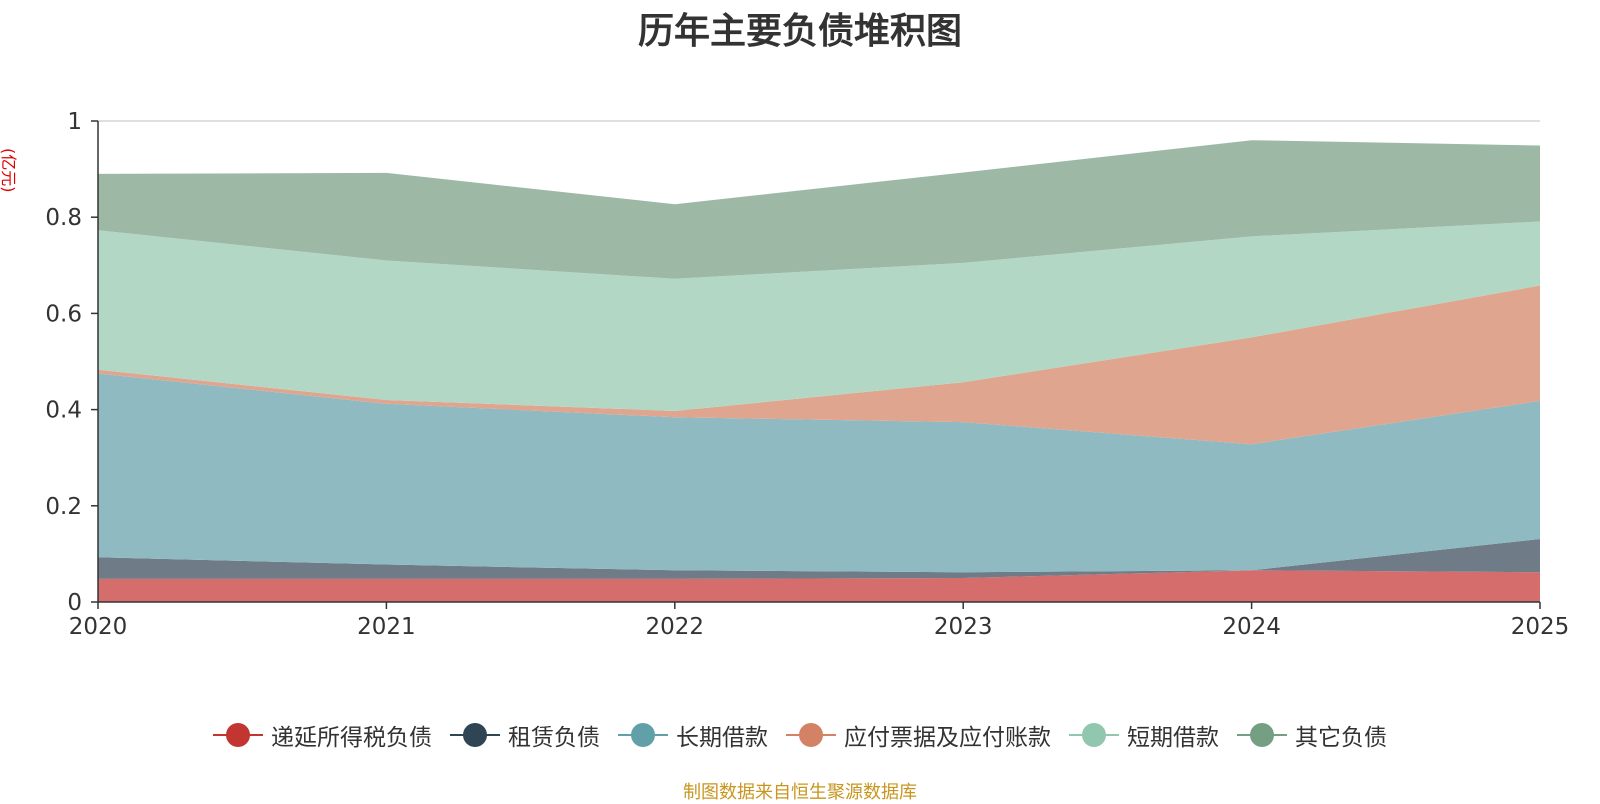  I want to click on legend-item-4: 短期借款, so click(1144, 735).